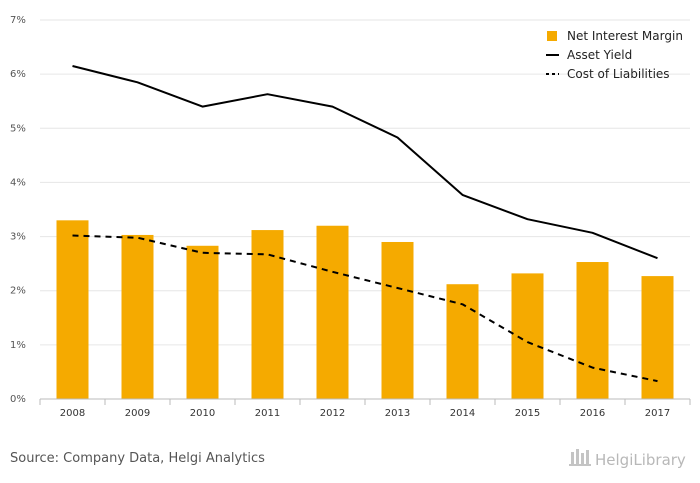 The image size is (700, 483). Describe the element at coordinates (580, 457) in the screenshot. I see `library-icon` at that location.